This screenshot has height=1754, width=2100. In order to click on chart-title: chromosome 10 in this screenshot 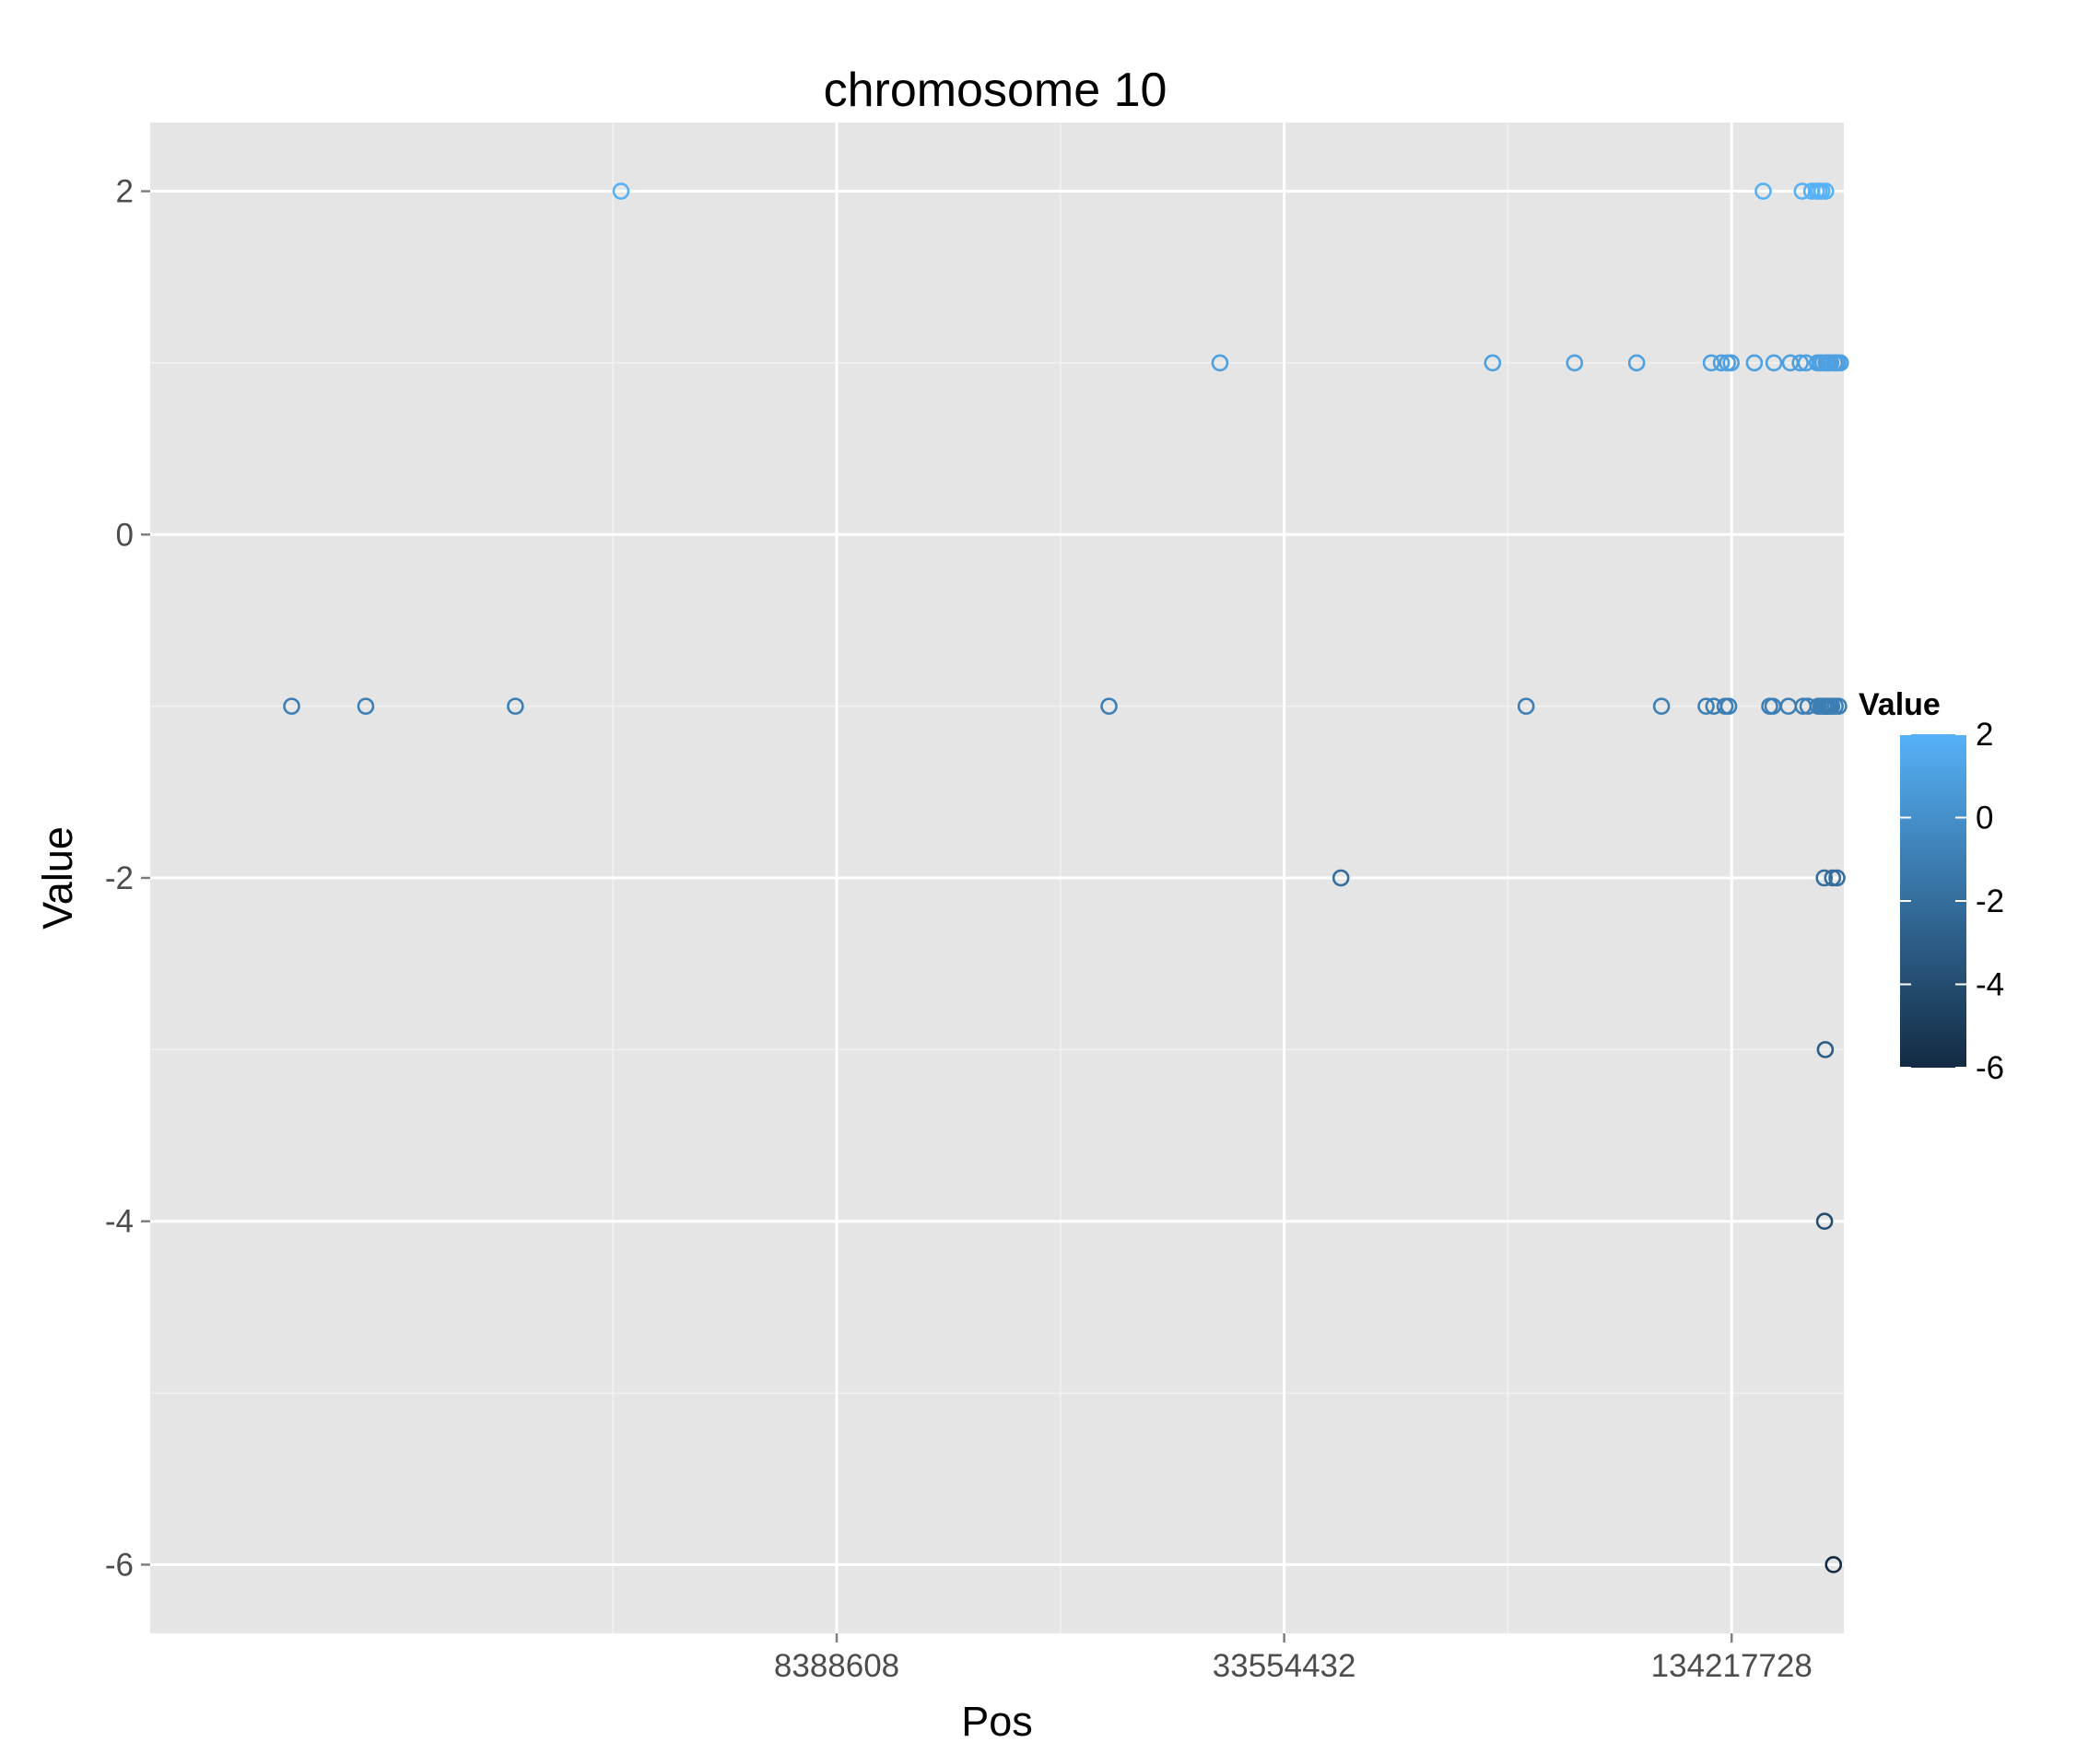, I will do `click(996, 90)`.